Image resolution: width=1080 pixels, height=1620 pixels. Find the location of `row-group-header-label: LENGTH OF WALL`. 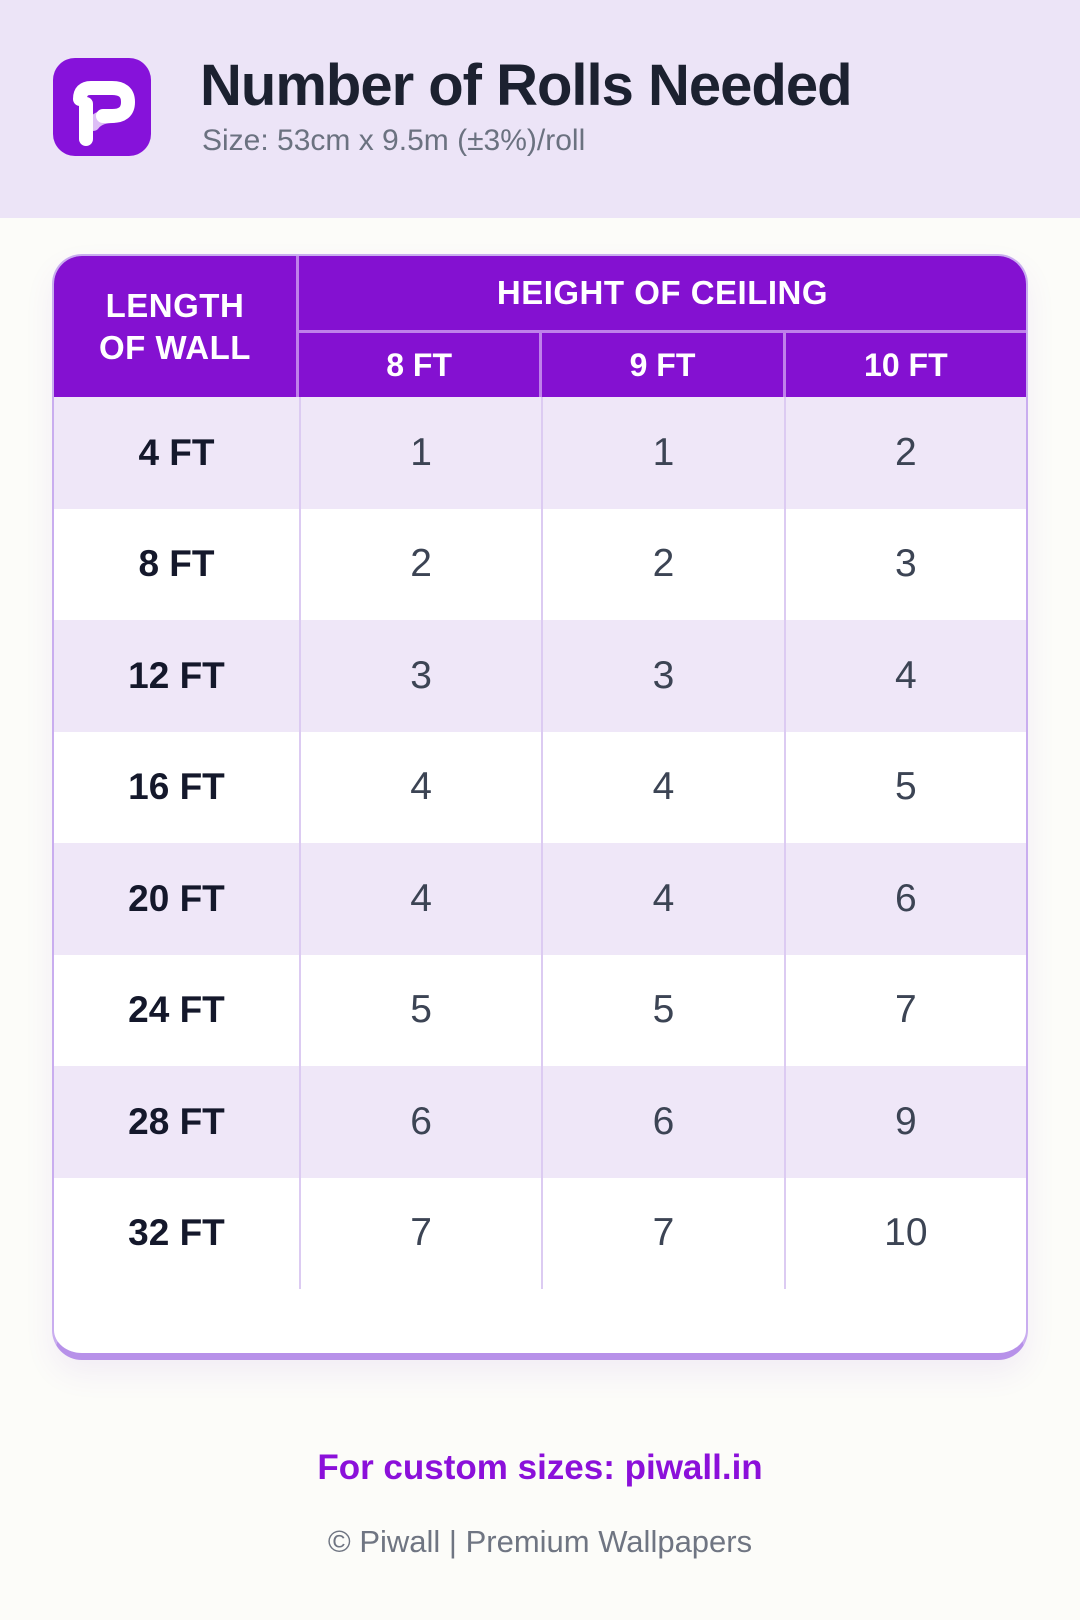

row-group-header-label: LENGTH OF WALL is located at coordinates (174, 326).